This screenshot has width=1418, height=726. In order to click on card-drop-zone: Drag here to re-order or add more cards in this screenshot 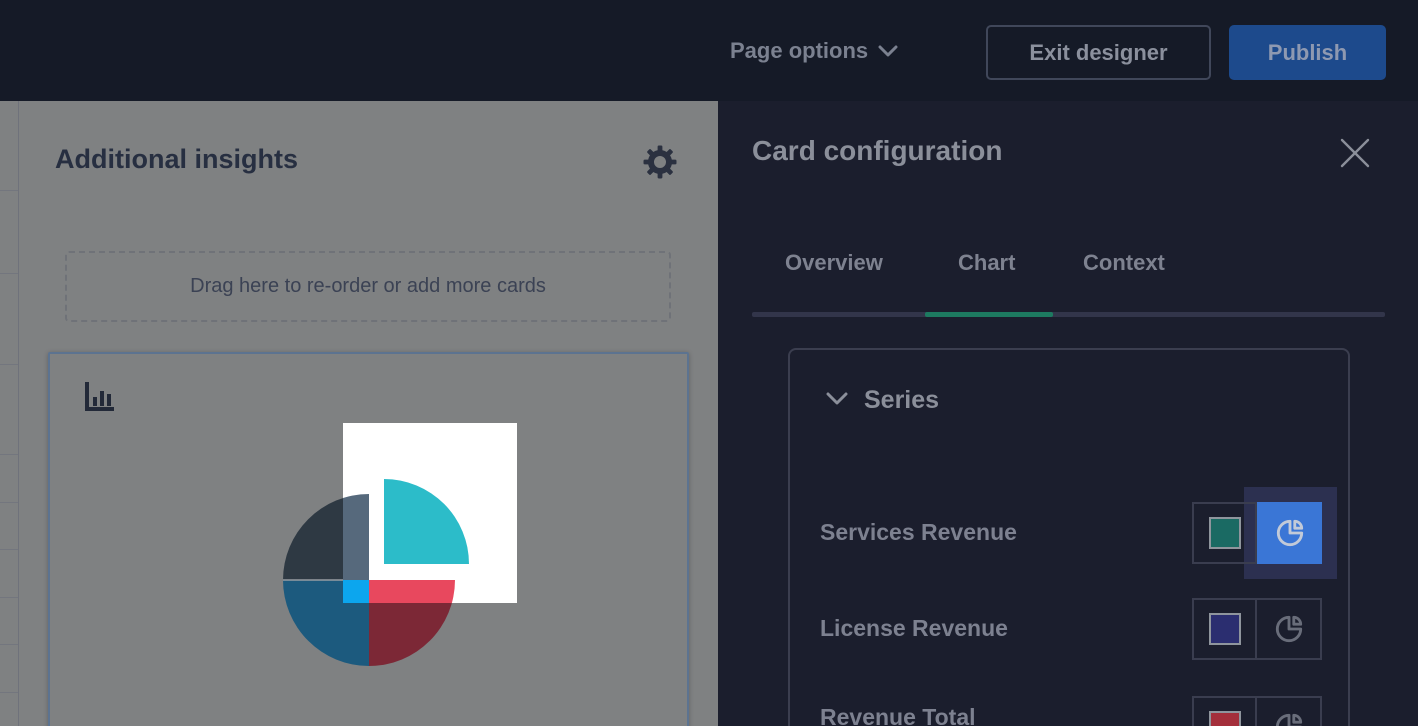, I will do `click(368, 286)`.